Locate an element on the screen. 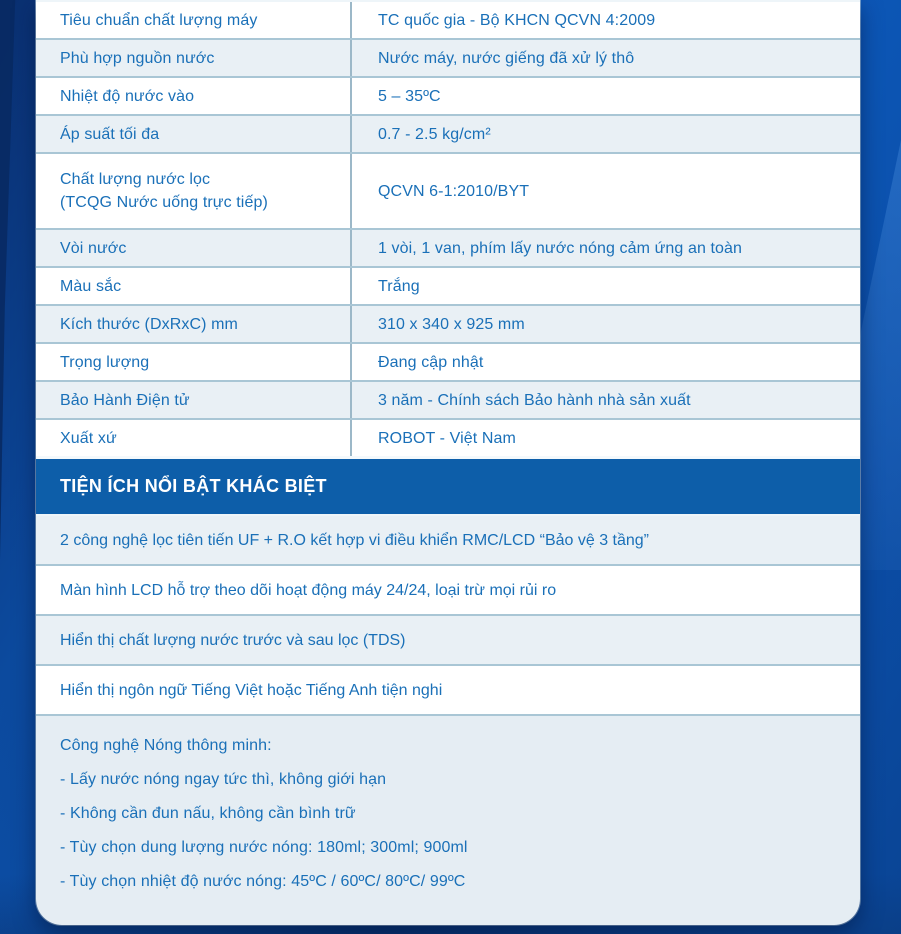  table-row: Kích thước (DxRxC) mm 310 x 340 x 925 mm is located at coordinates (448, 323).